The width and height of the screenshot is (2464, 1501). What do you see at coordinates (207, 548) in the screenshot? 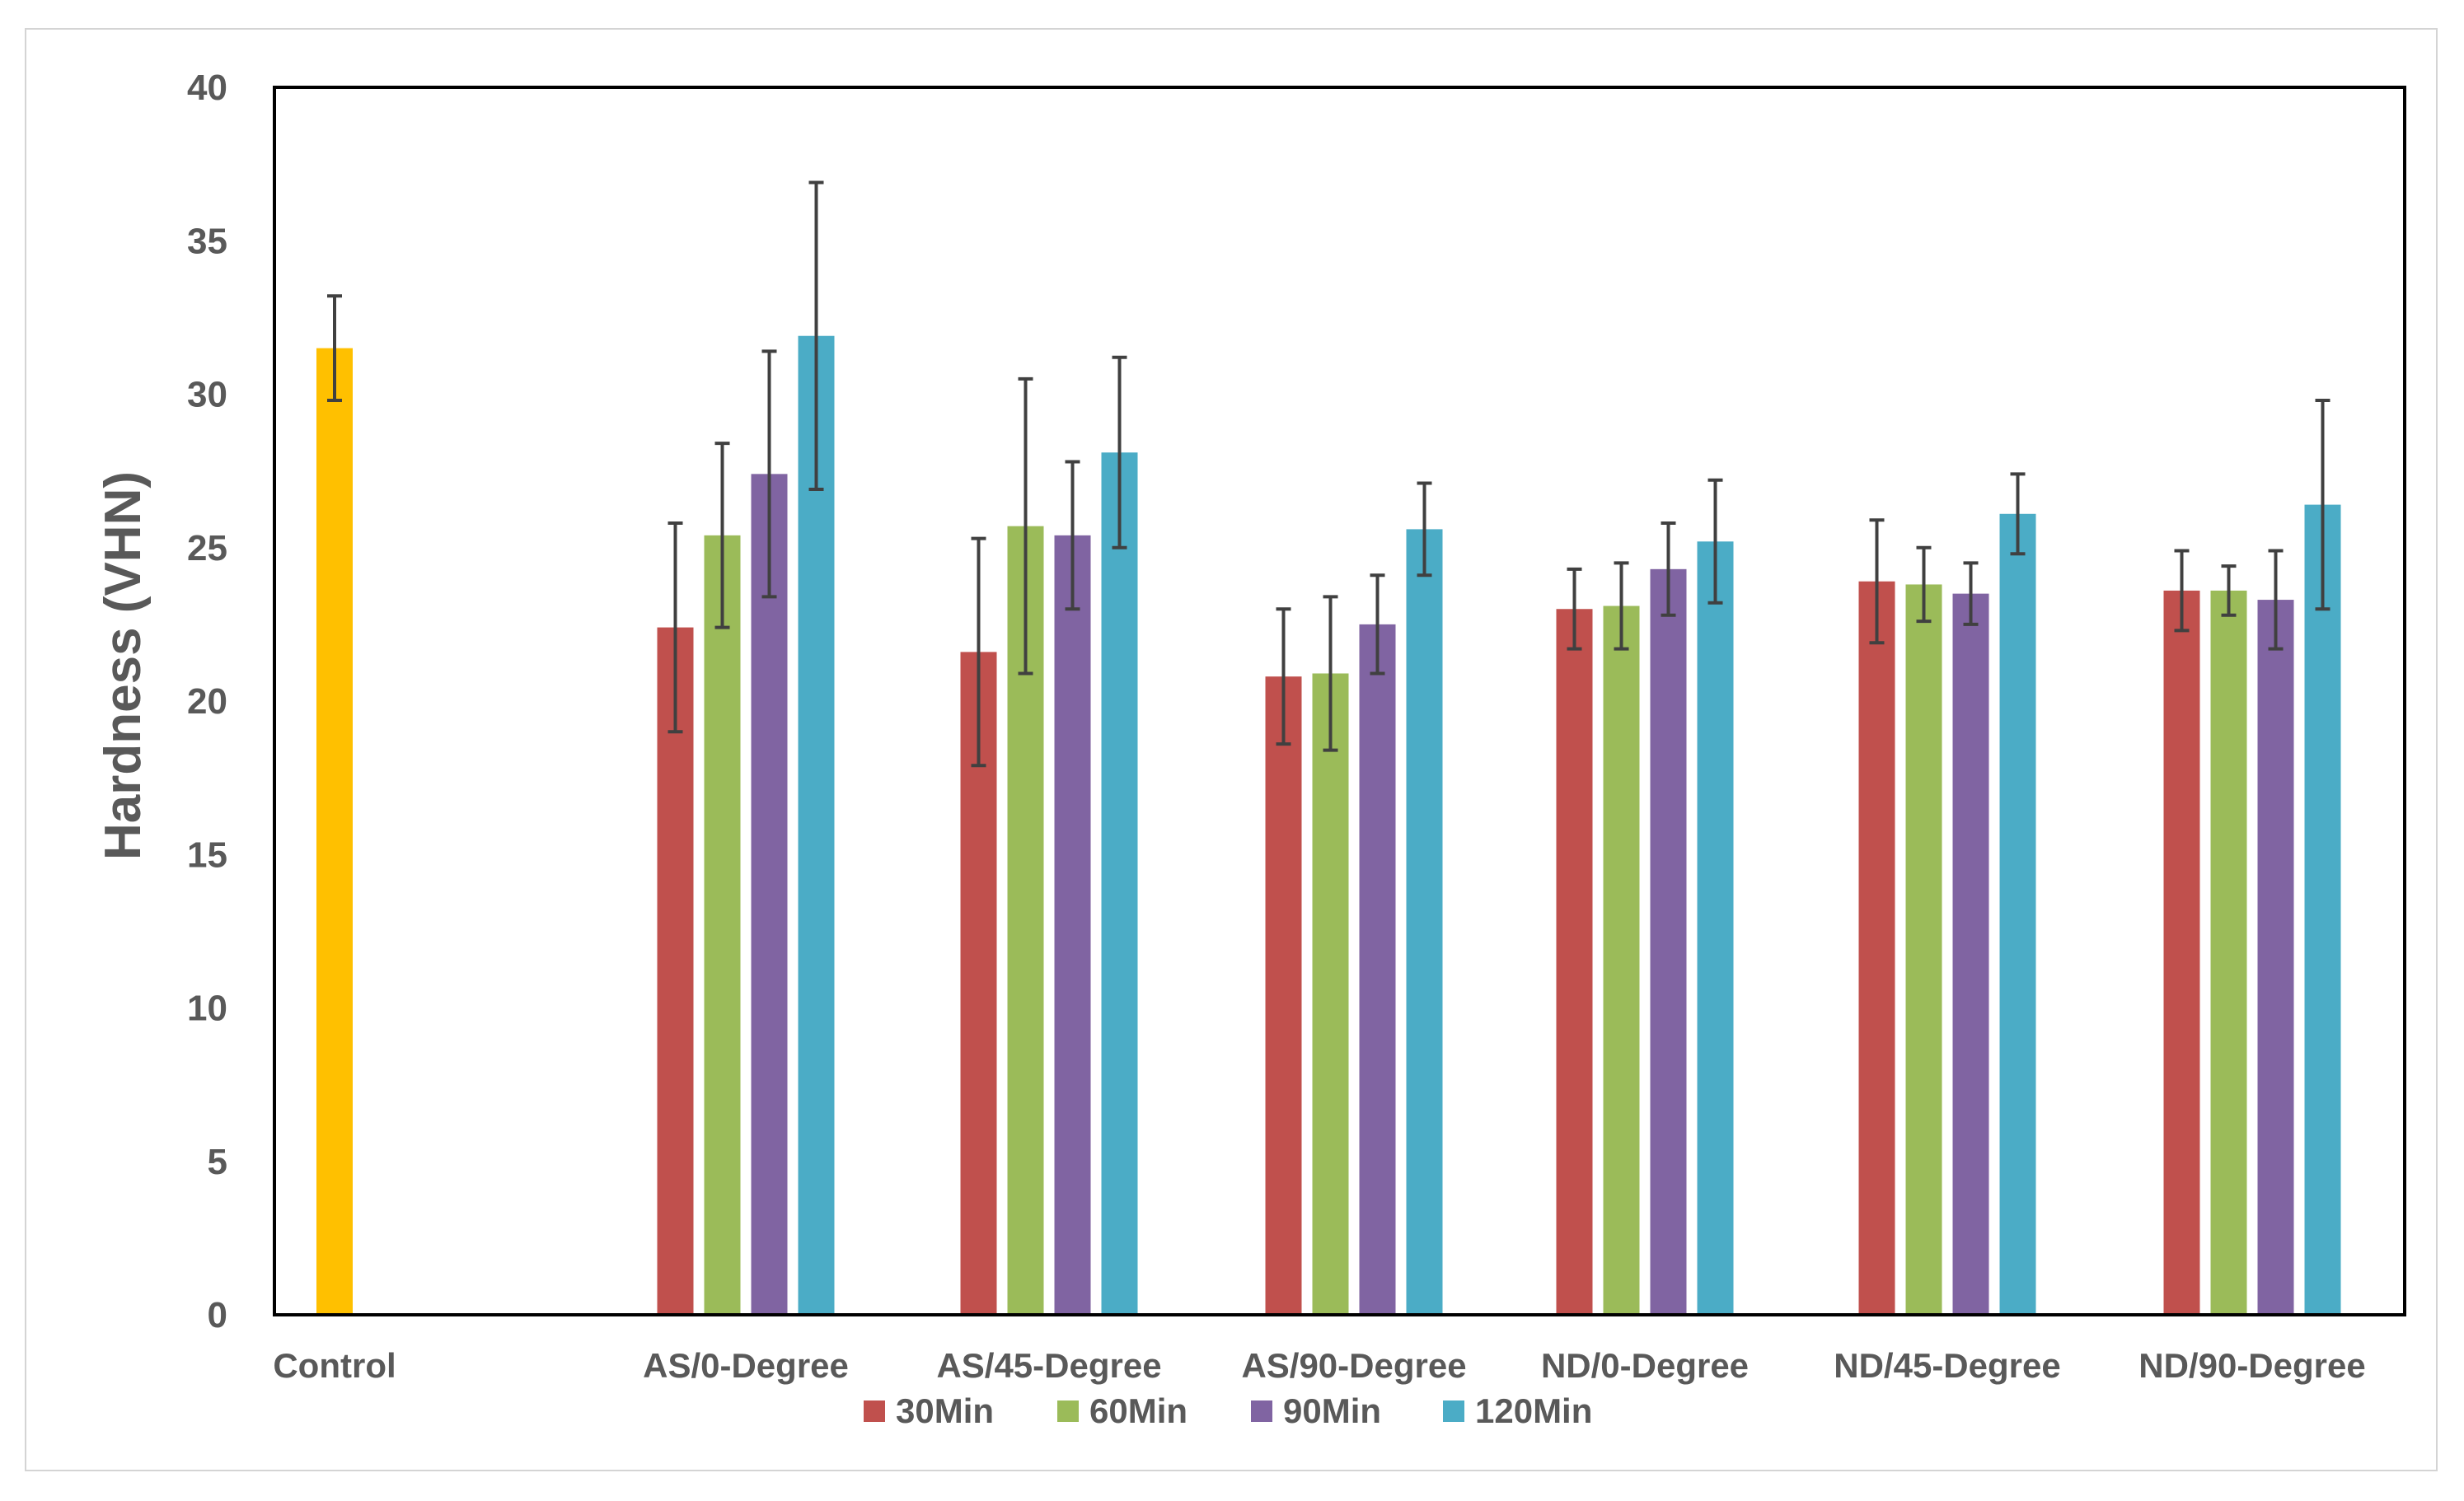
I see `y-tick-label: 25` at bounding box center [207, 548].